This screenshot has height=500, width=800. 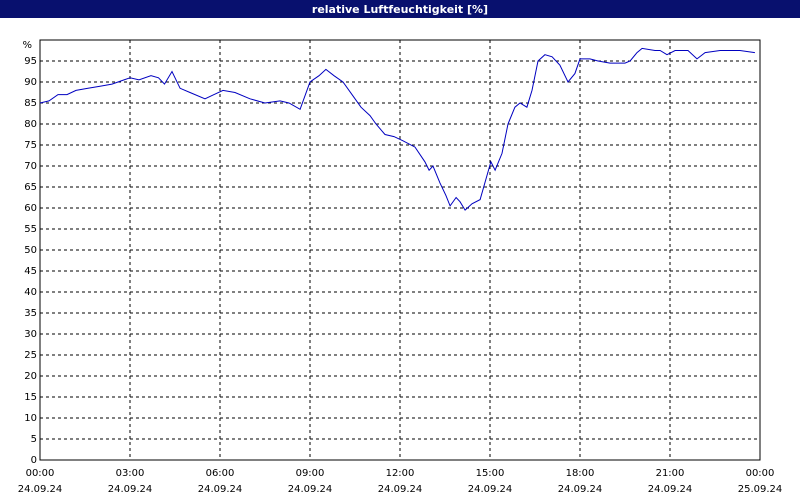 What do you see at coordinates (30, 145) in the screenshot?
I see `y-tick-label: 75` at bounding box center [30, 145].